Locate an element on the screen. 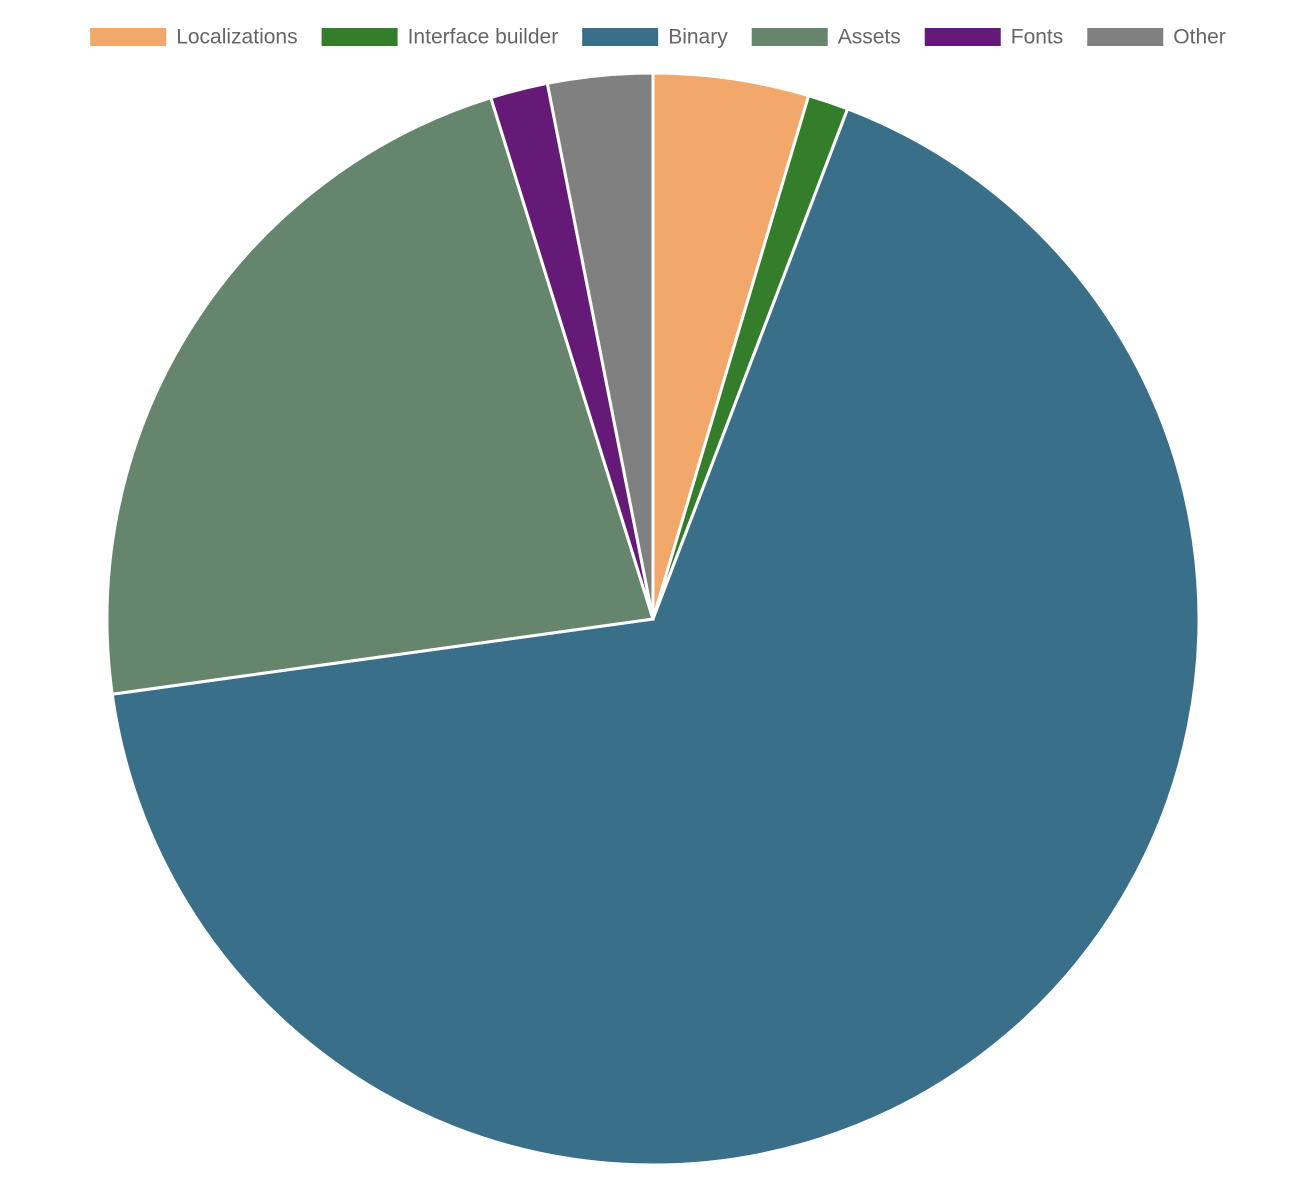 The image size is (1316, 1182). legend-label: Assets is located at coordinates (869, 37).